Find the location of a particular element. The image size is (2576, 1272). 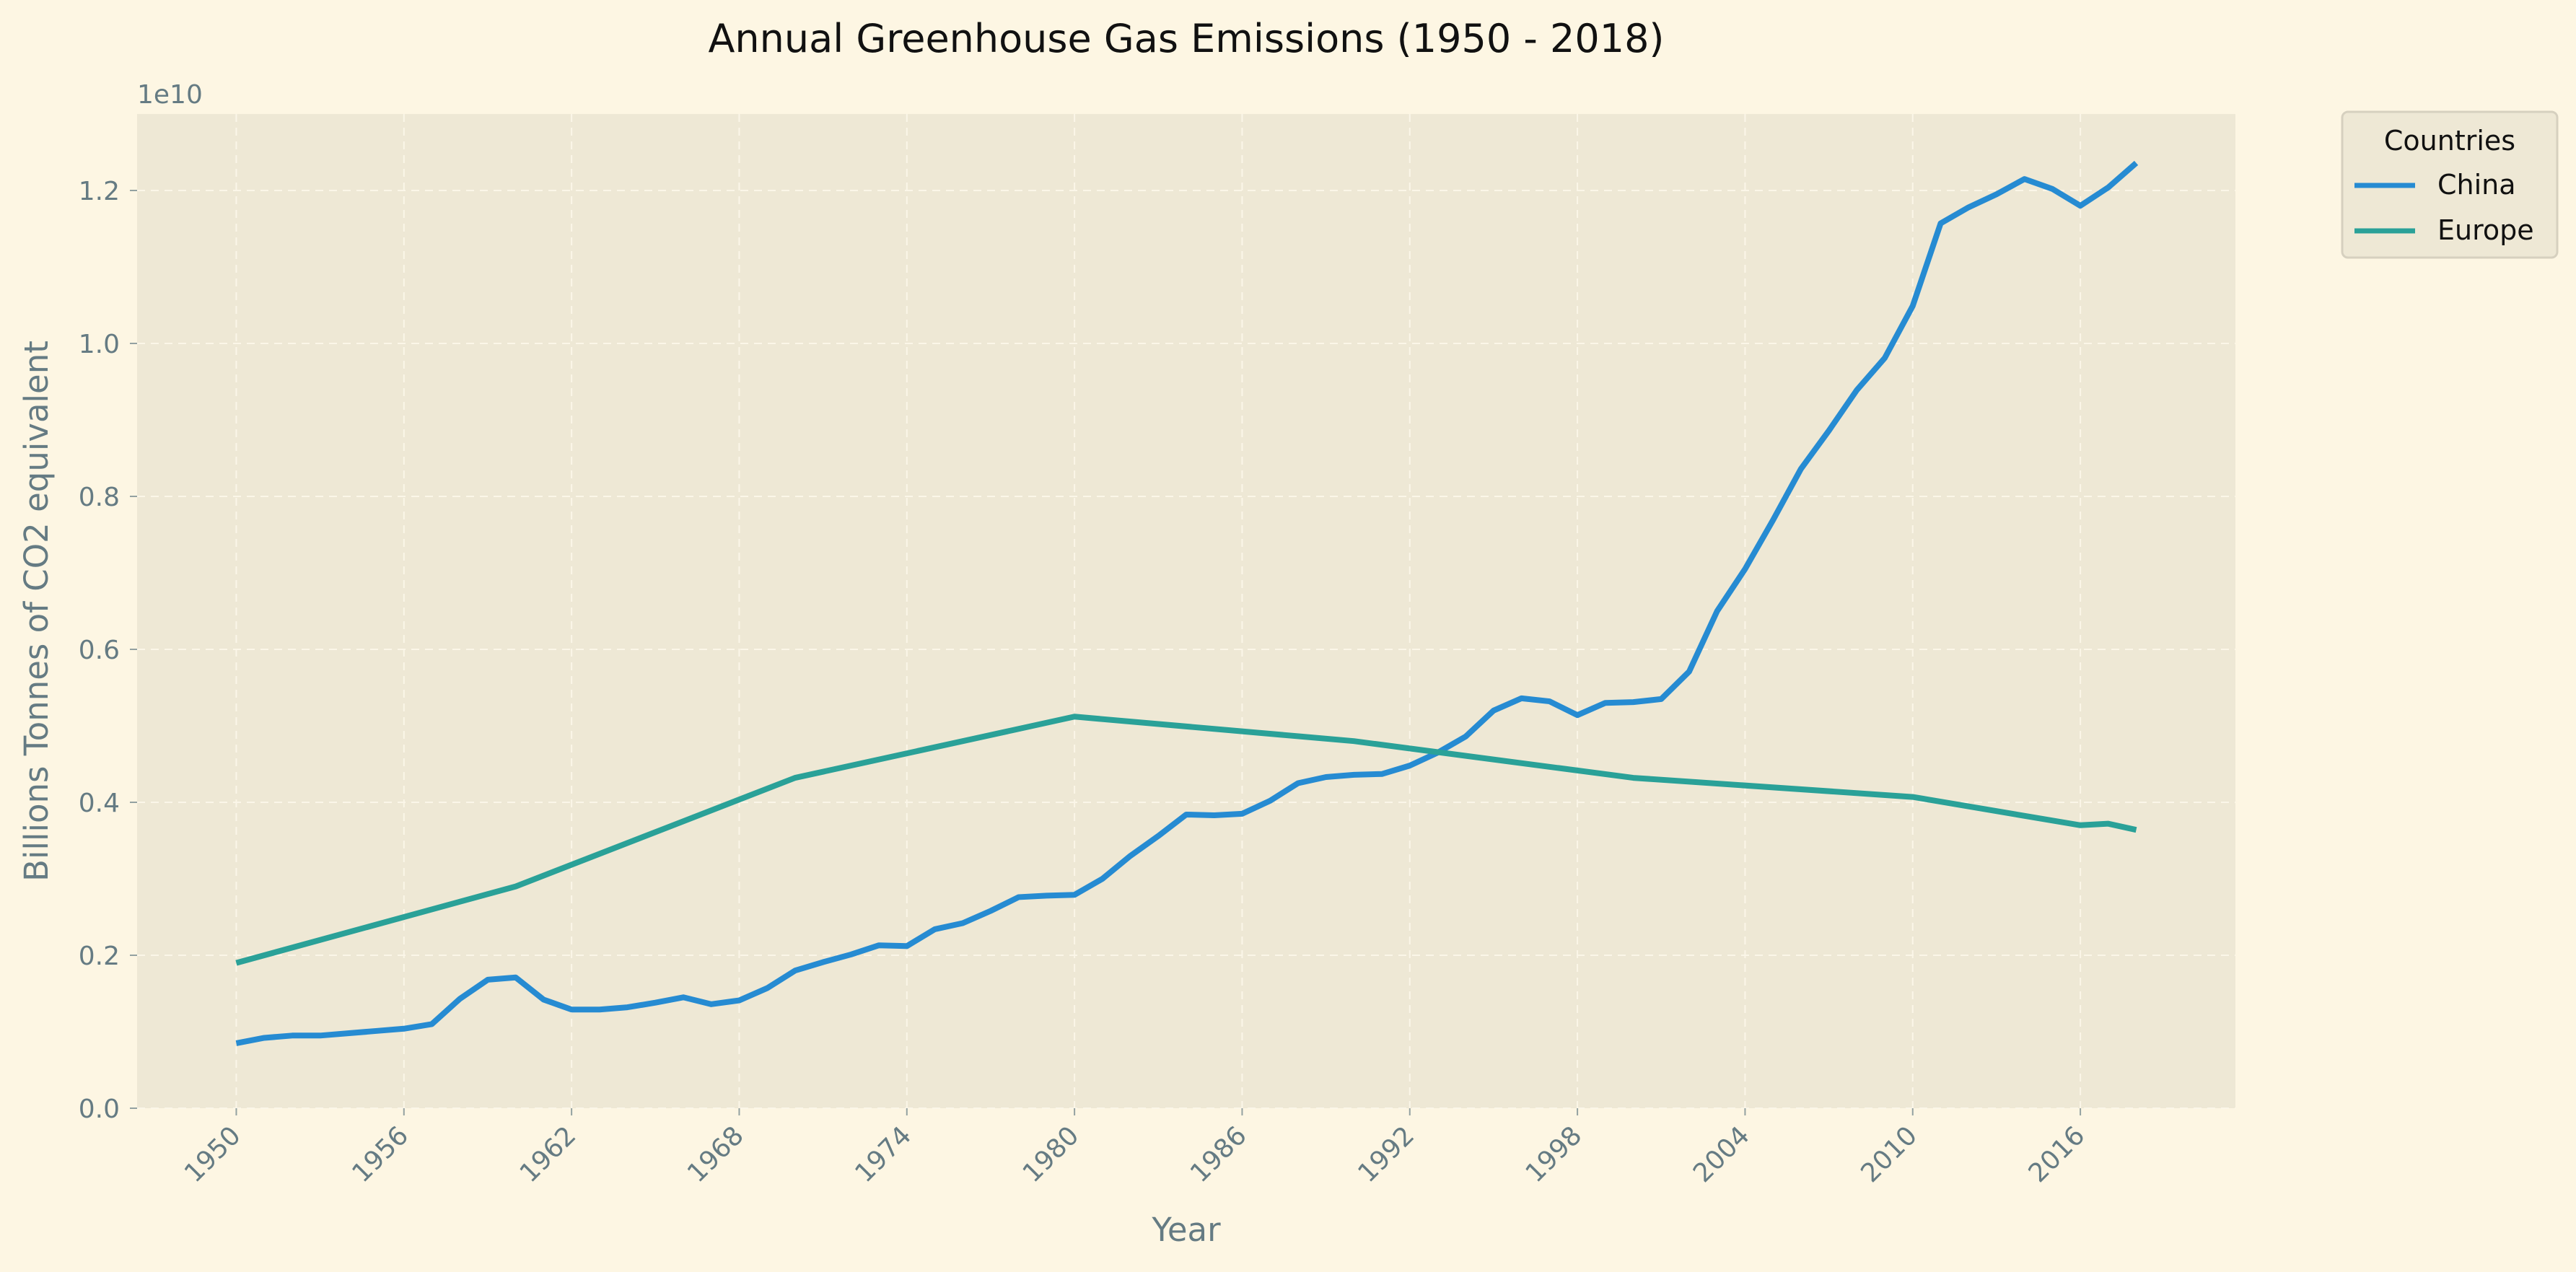

y-tick-label: 0.4 is located at coordinates (99, 803).